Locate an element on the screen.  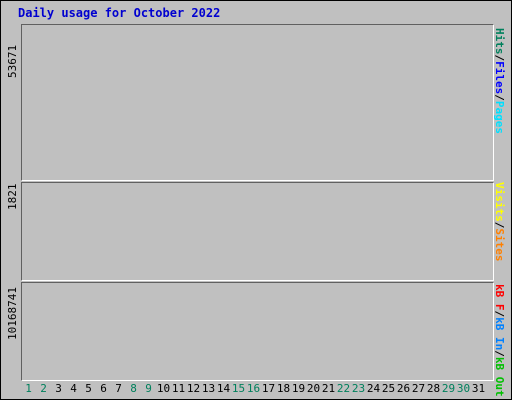
kb-legend-item: / is located at coordinates (499, 353).